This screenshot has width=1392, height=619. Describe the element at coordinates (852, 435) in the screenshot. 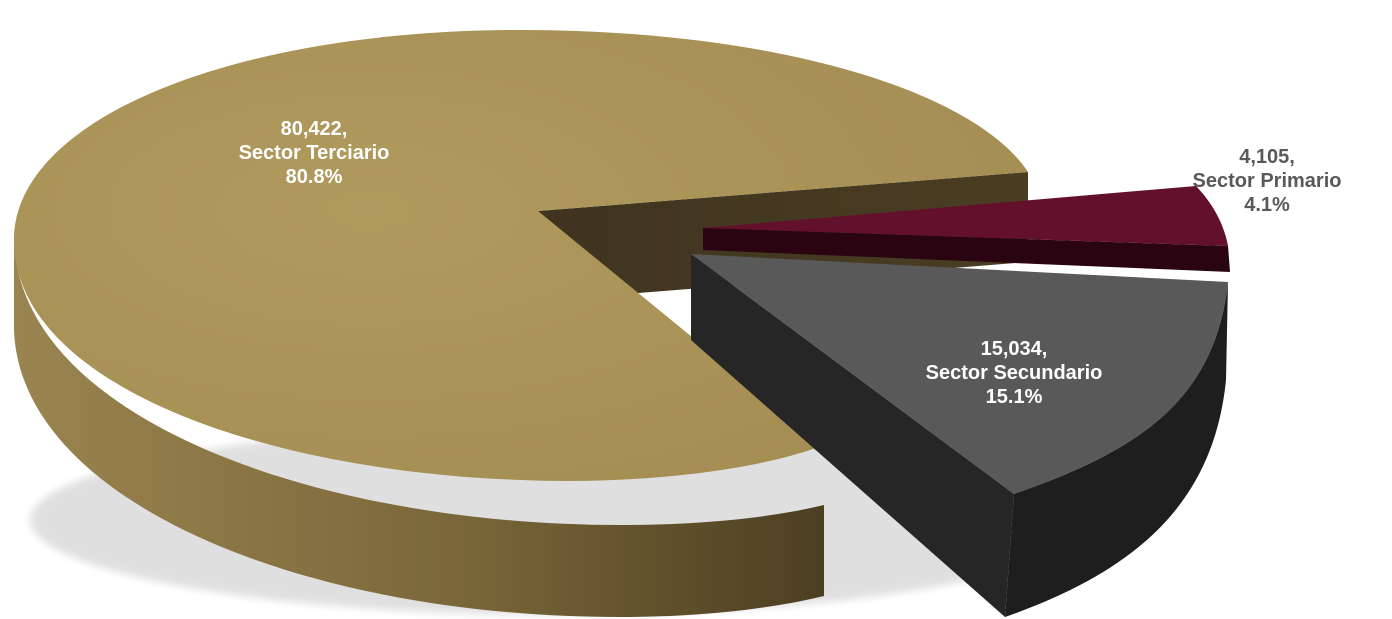

I see `slice-secundario-left-face` at that location.